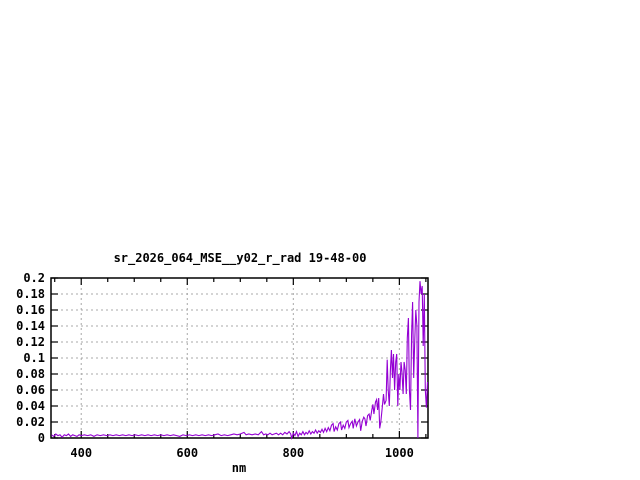 The width and height of the screenshot is (640, 480). What do you see at coordinates (240, 258) in the screenshot?
I see `chart-title: sr_2026_064_MSE__y02_r_rad 19-48-00` at bounding box center [240, 258].